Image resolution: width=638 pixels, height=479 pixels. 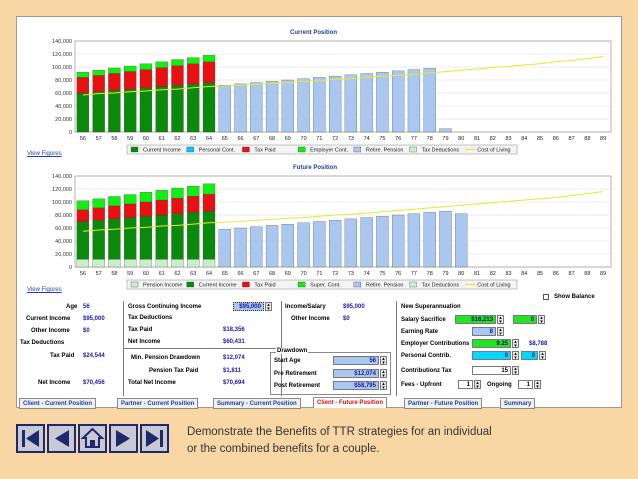 I want to click on top-chart-title: Current Position, so click(x=314, y=33).